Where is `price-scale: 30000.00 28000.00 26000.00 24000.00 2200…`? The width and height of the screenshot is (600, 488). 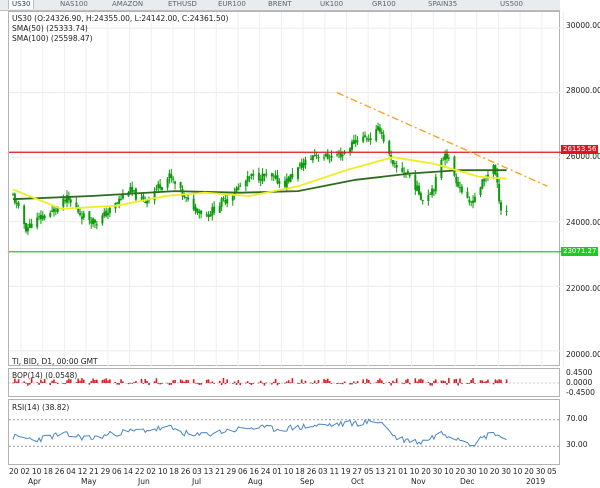
price-scale: 30000.00 28000.00 26000.00 24000.00 2200… is located at coordinates (580, 188).